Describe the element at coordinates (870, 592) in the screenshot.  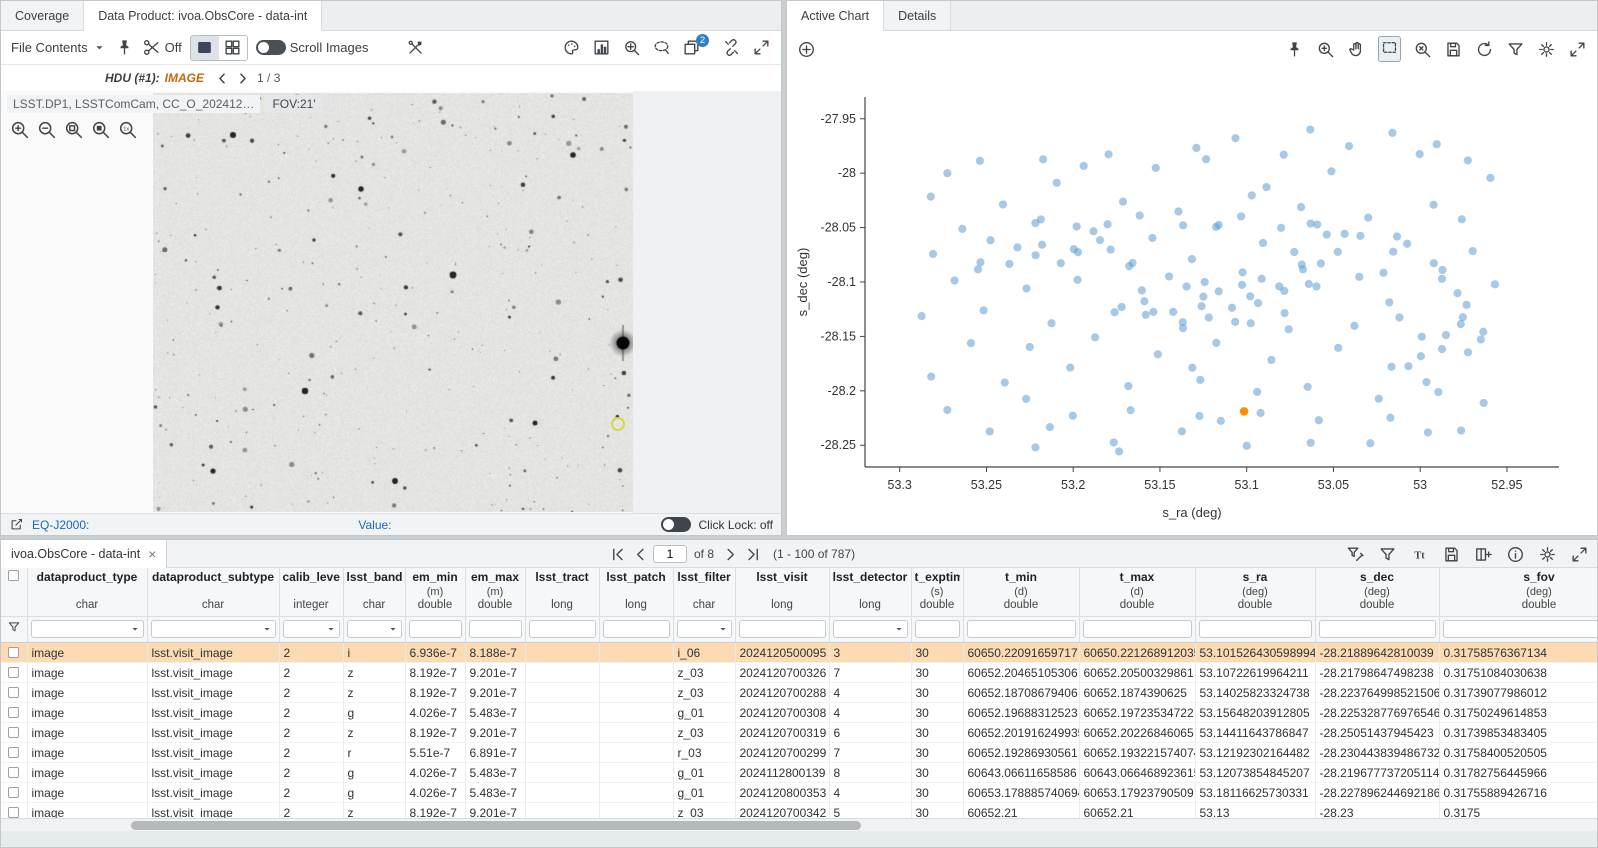
I see `column-header: lsst_detector long` at that location.